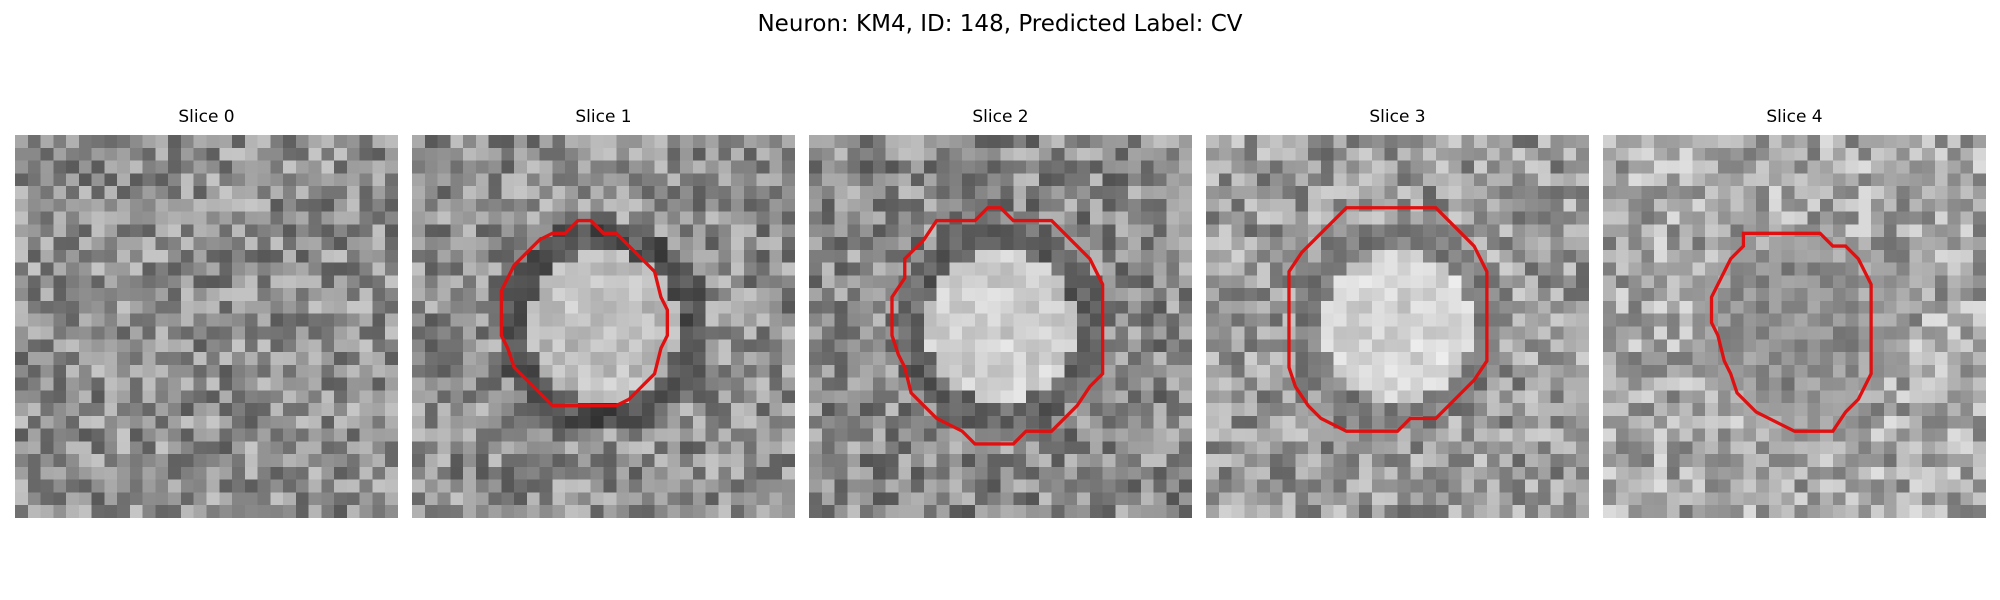 This screenshot has width=2000, height=600. I want to click on slice-title: Slice 4, so click(1794, 117).